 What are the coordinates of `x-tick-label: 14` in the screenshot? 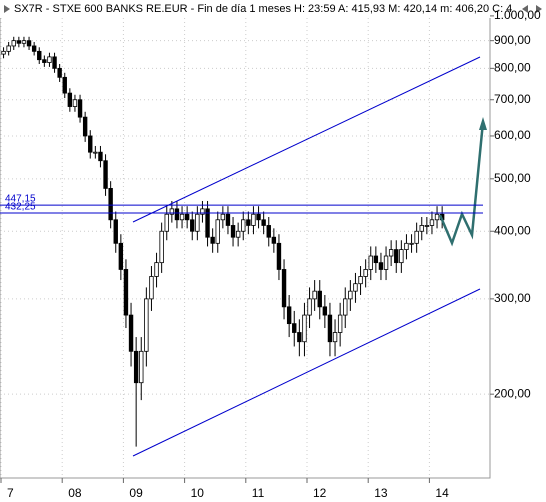 It's located at (442, 493).